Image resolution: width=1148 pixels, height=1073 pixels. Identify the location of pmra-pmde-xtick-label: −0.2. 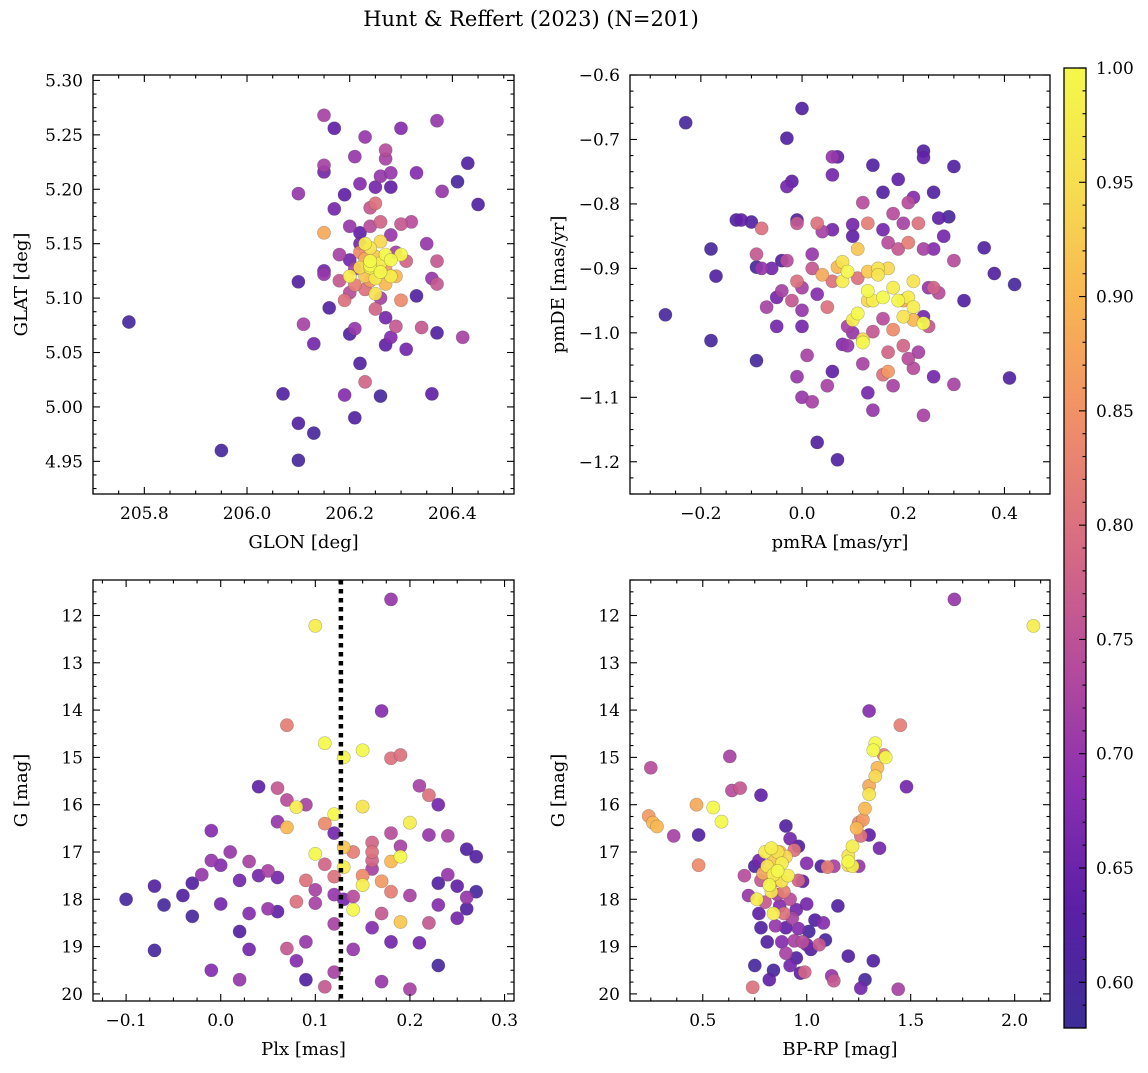
(700, 514).